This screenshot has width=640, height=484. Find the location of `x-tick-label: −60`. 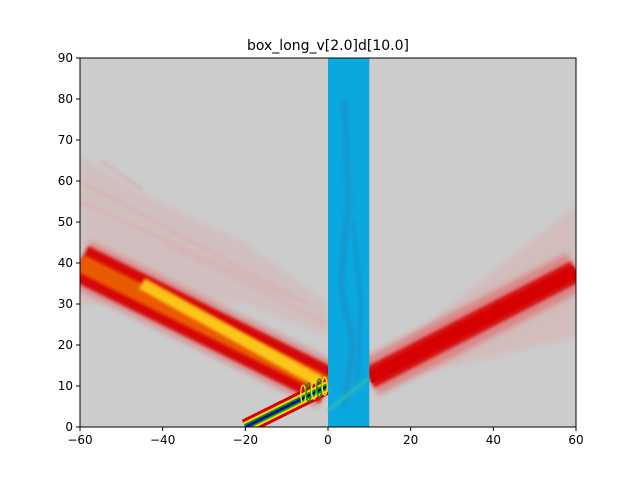

x-tick-label: −60 is located at coordinates (79, 440).